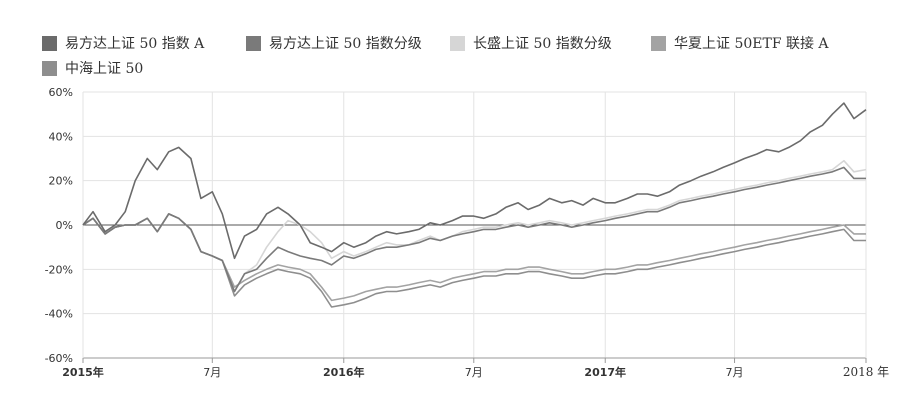 The height and width of the screenshot is (405, 908). I want to click on y-tick-label: -40%, so click(59, 314).